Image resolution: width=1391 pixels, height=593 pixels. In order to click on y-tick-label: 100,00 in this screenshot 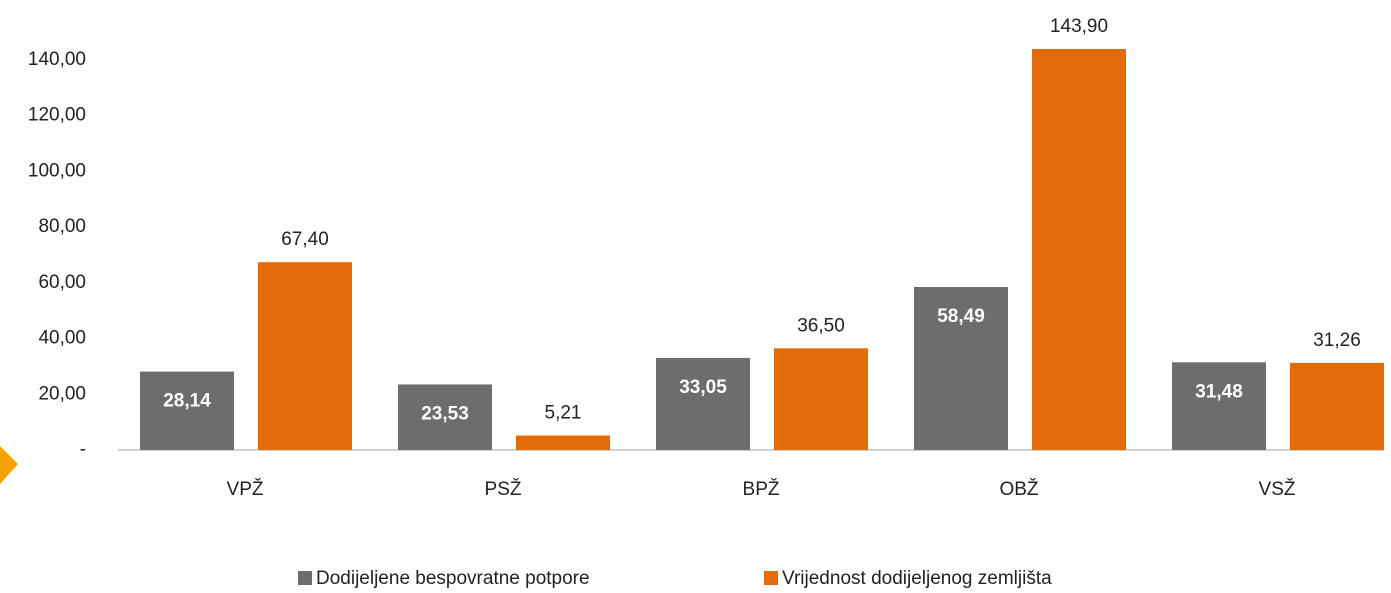, I will do `click(57, 170)`.